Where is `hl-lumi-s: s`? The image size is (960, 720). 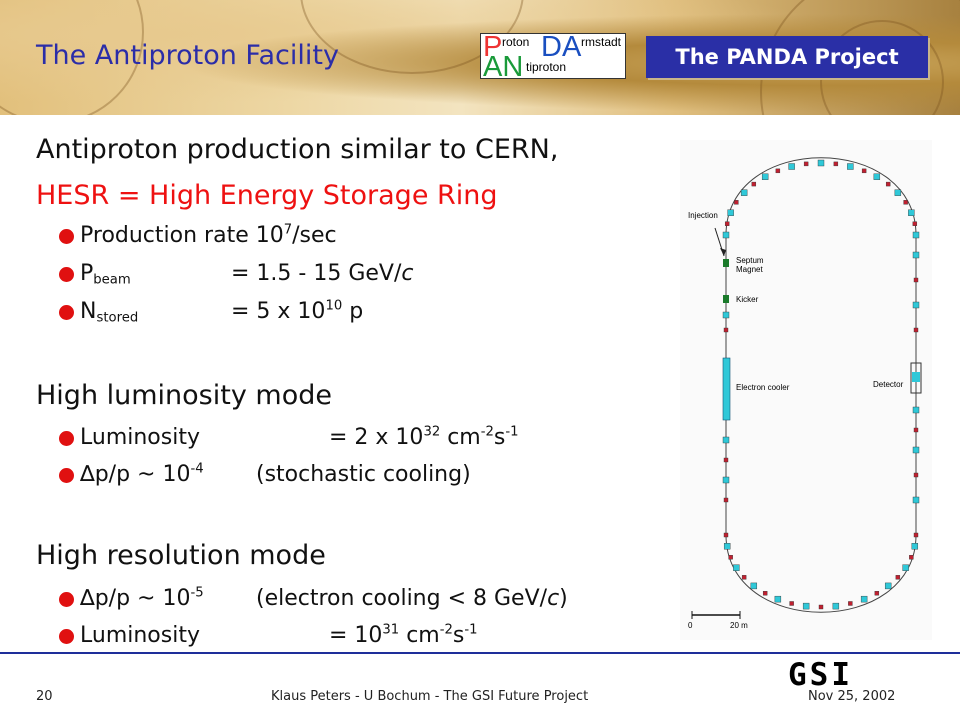
hl-lumi-s: s is located at coordinates (499, 437).